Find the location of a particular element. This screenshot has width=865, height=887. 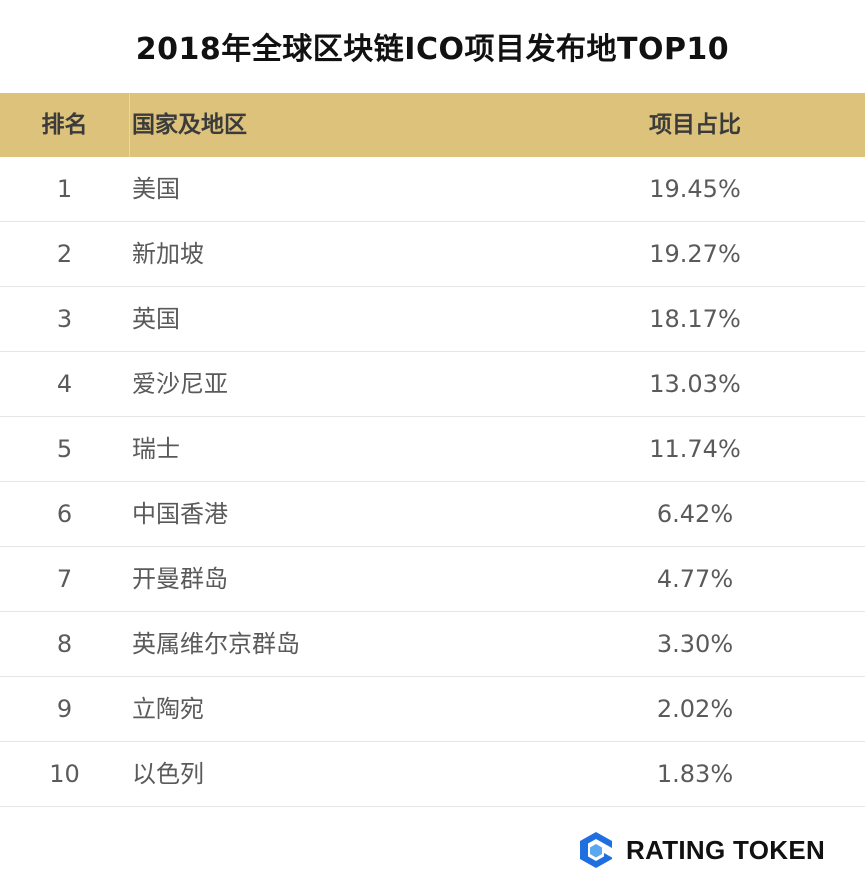

share-cell: 3.30% is located at coordinates (695, 644).